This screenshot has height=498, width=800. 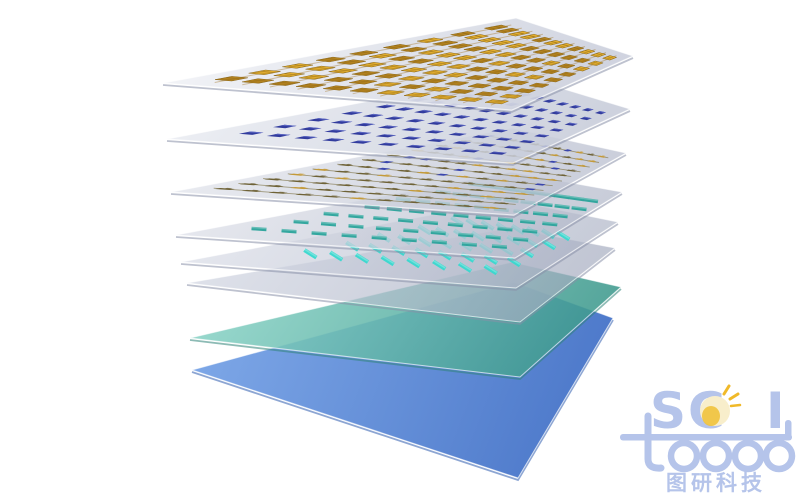 What do you see at coordinates (721, 405) in the screenshot?
I see `lightbulb-icon` at bounding box center [721, 405].